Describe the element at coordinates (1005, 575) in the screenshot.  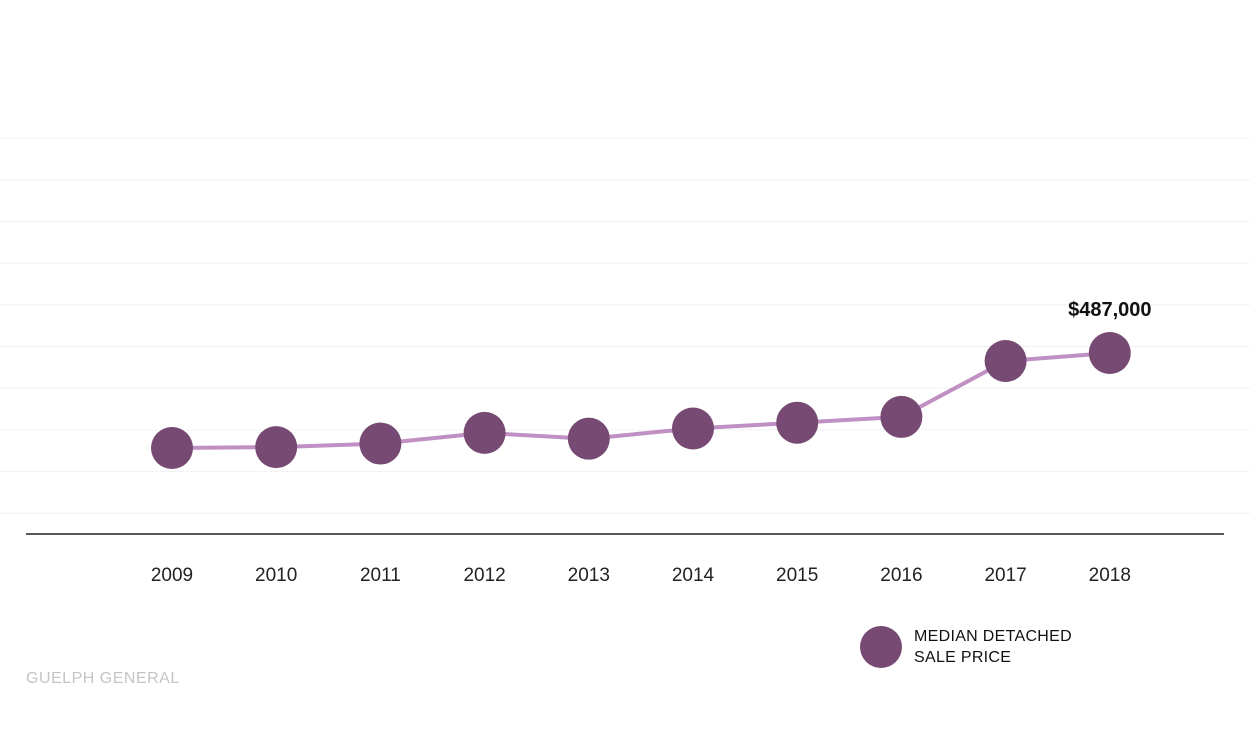
I see `x-tick-label-2017: 2017` at that location.